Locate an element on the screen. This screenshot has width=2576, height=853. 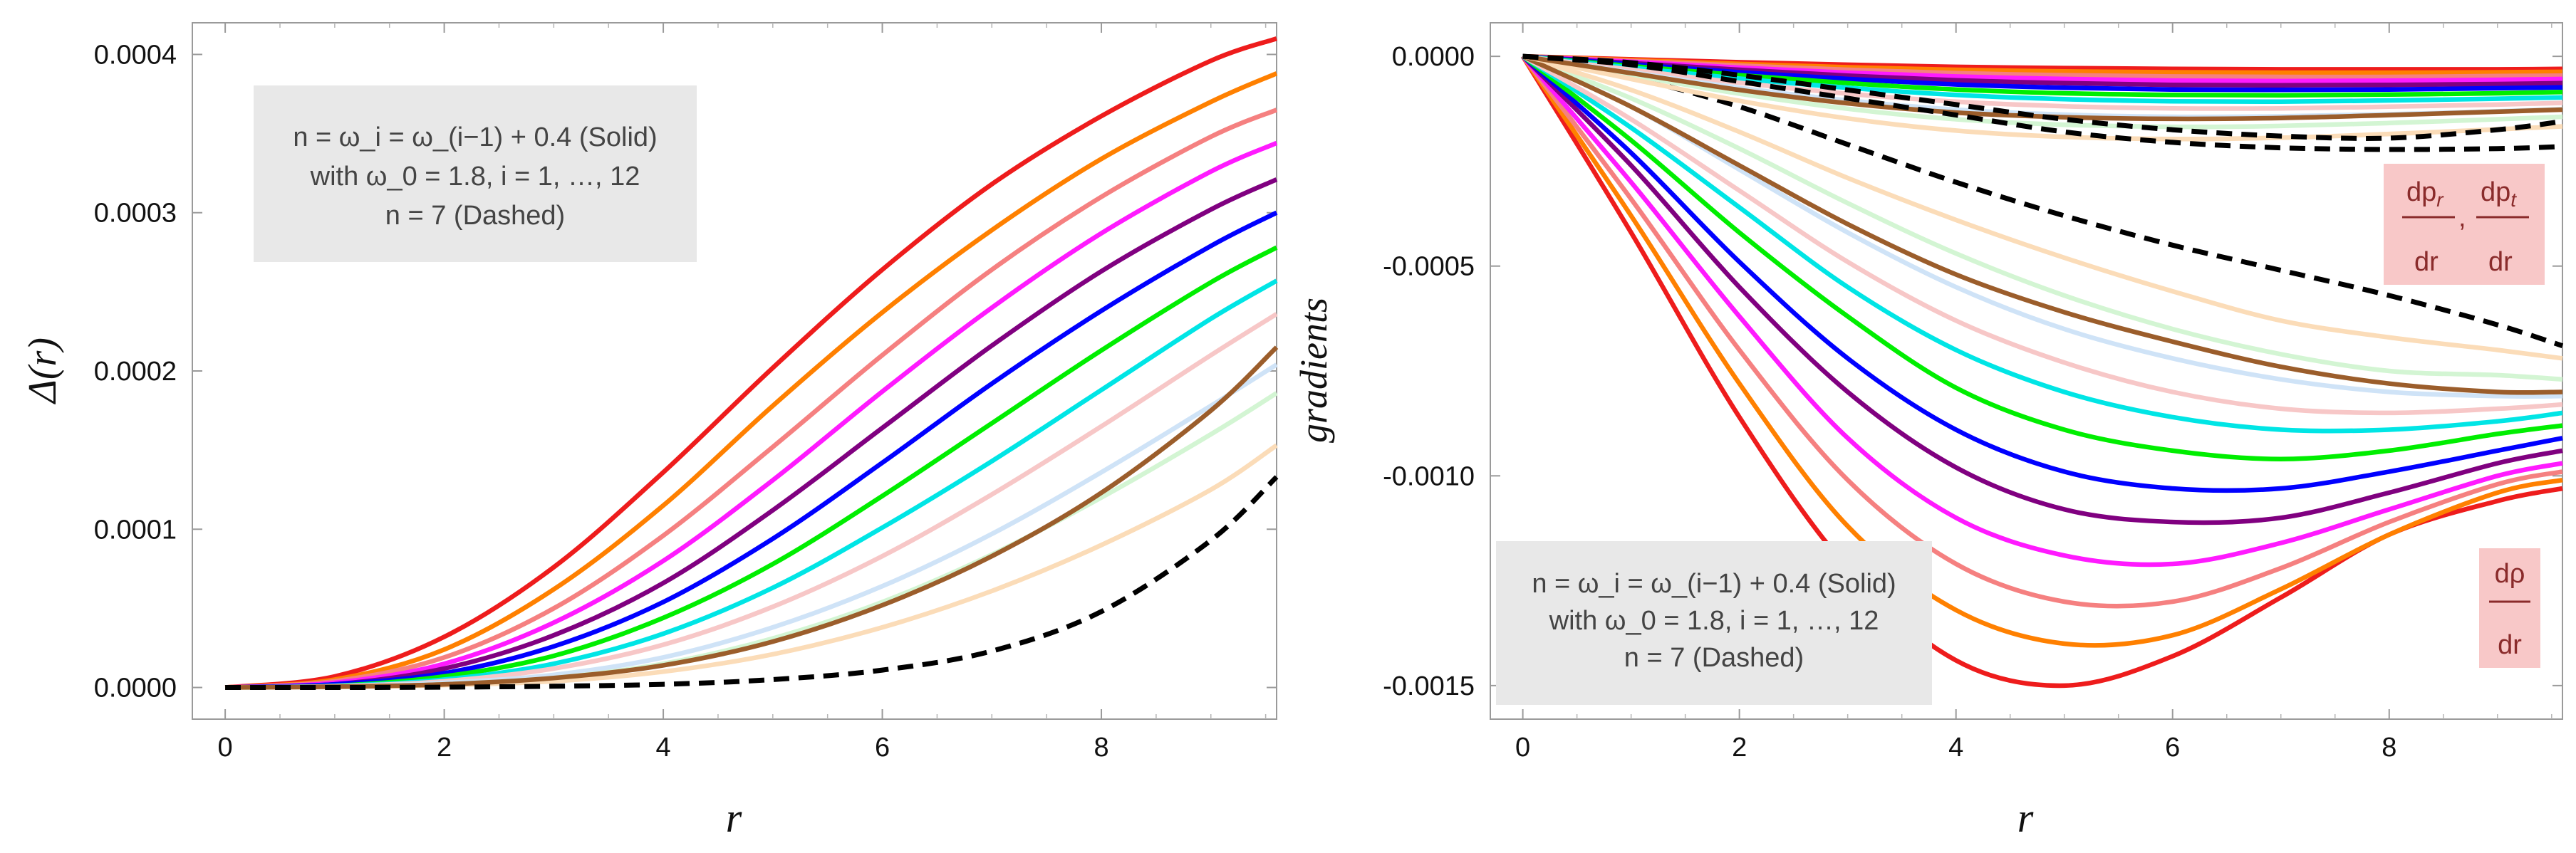
drho-denominator: dr is located at coordinates (2510, 645).